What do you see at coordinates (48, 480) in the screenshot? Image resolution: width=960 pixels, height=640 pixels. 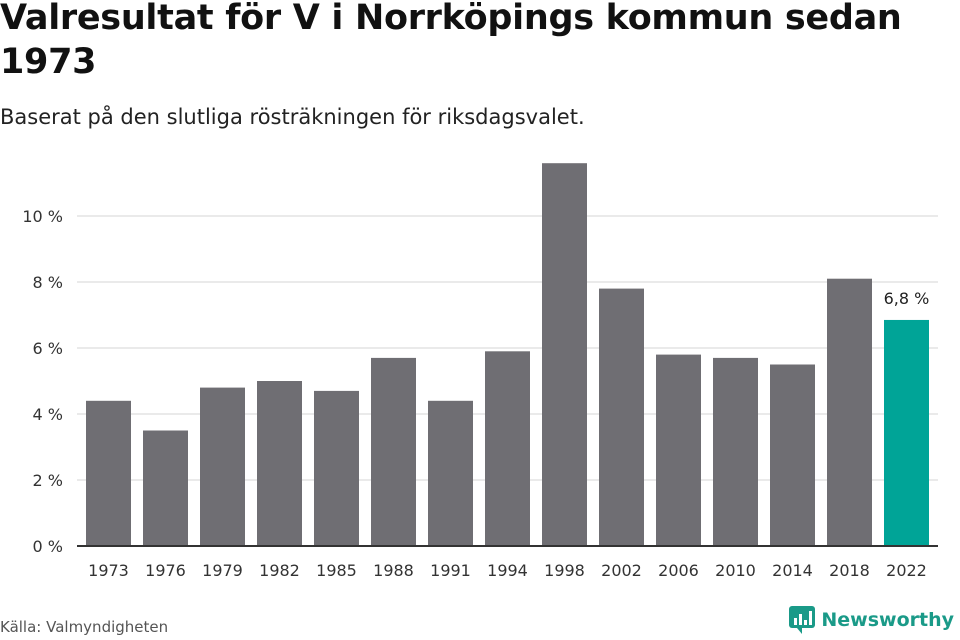 I see `y-tick-label: 2 %` at bounding box center [48, 480].